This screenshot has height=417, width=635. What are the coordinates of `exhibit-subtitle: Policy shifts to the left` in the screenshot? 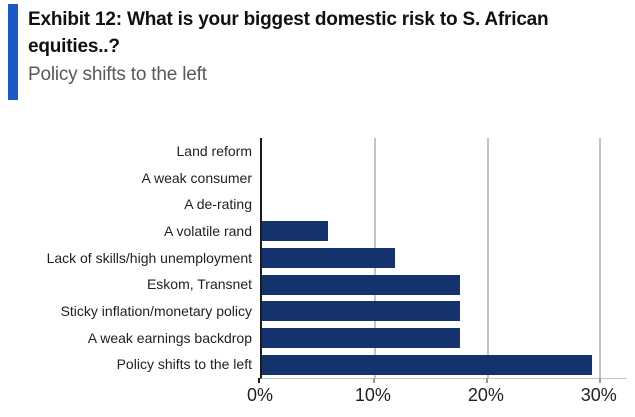 It's located at (117, 74).